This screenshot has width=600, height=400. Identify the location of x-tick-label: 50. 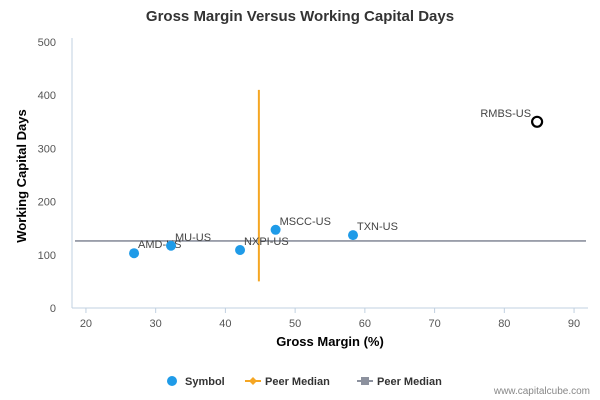
(295, 324).